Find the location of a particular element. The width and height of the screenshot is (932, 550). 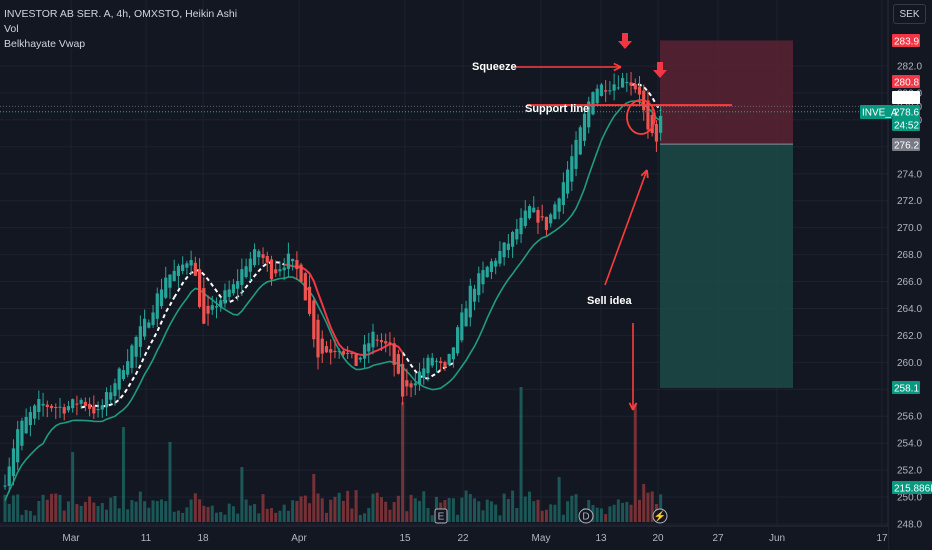

highlight-circle is located at coordinates (641, 117).